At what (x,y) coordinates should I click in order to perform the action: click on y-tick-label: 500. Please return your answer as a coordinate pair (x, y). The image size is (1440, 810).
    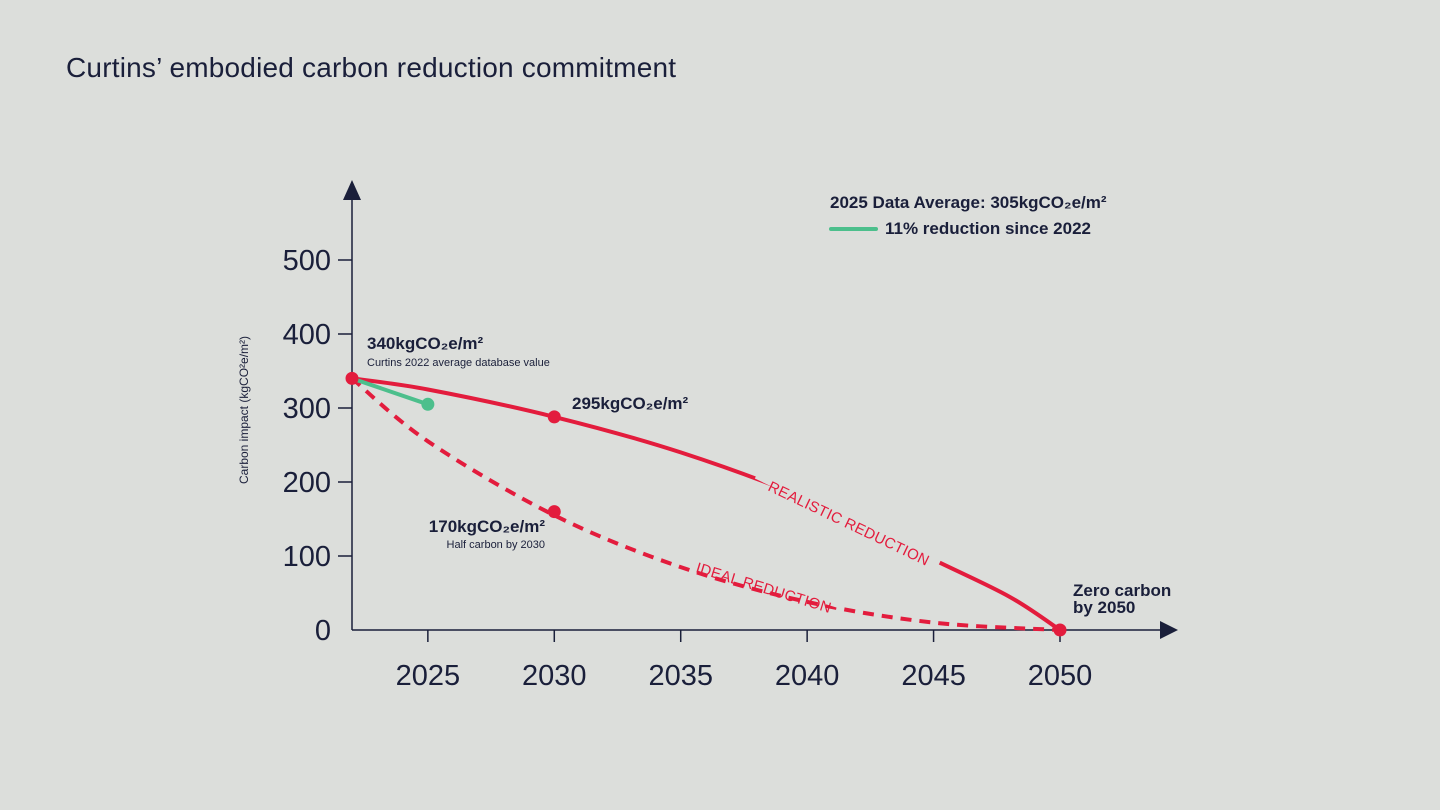
    Looking at the image, I should click on (307, 261).